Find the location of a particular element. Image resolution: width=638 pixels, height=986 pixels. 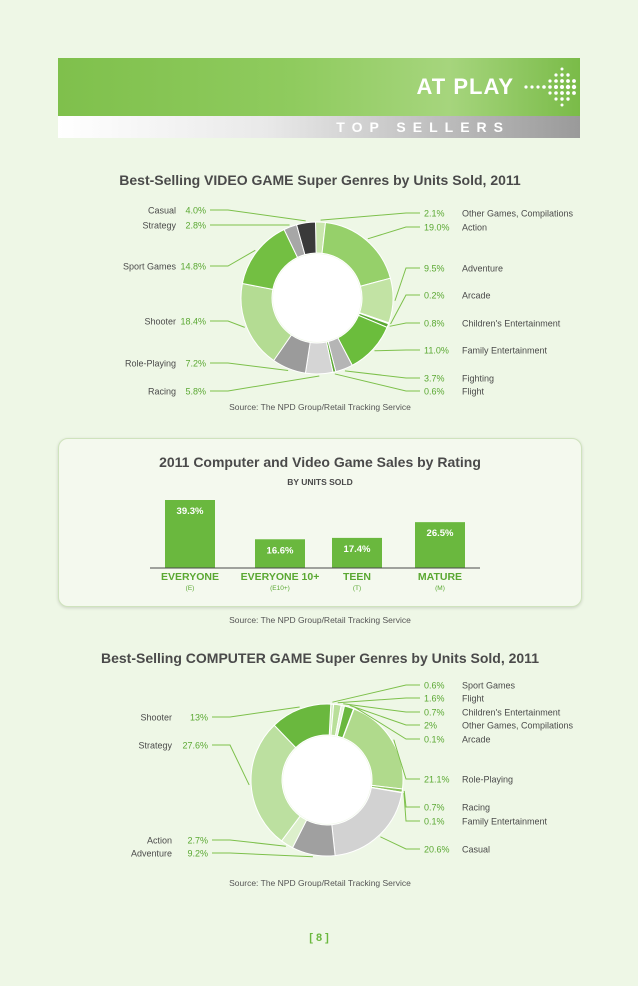

slice-value: 2.1% is located at coordinates (434, 214).